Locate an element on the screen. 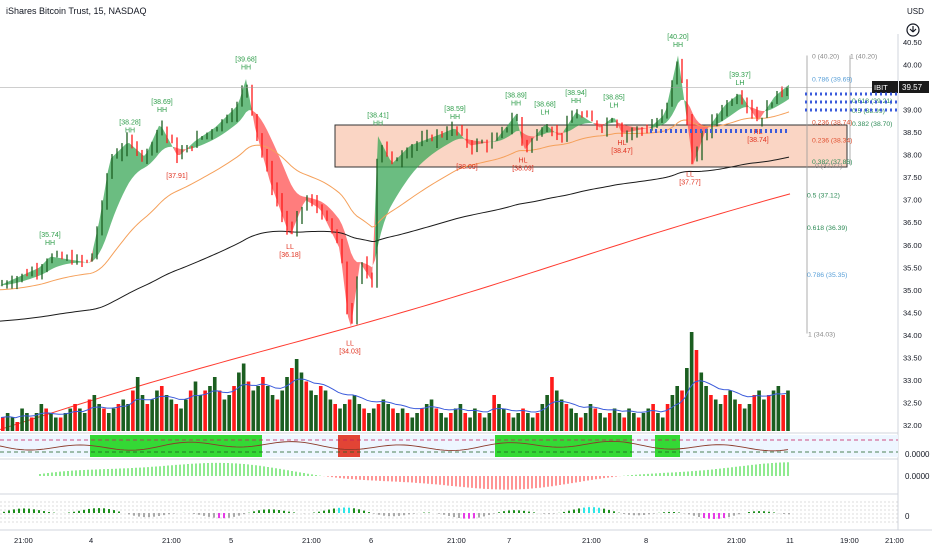 The height and width of the screenshot is (550, 932). swing-price: [39.37] is located at coordinates (739, 75).